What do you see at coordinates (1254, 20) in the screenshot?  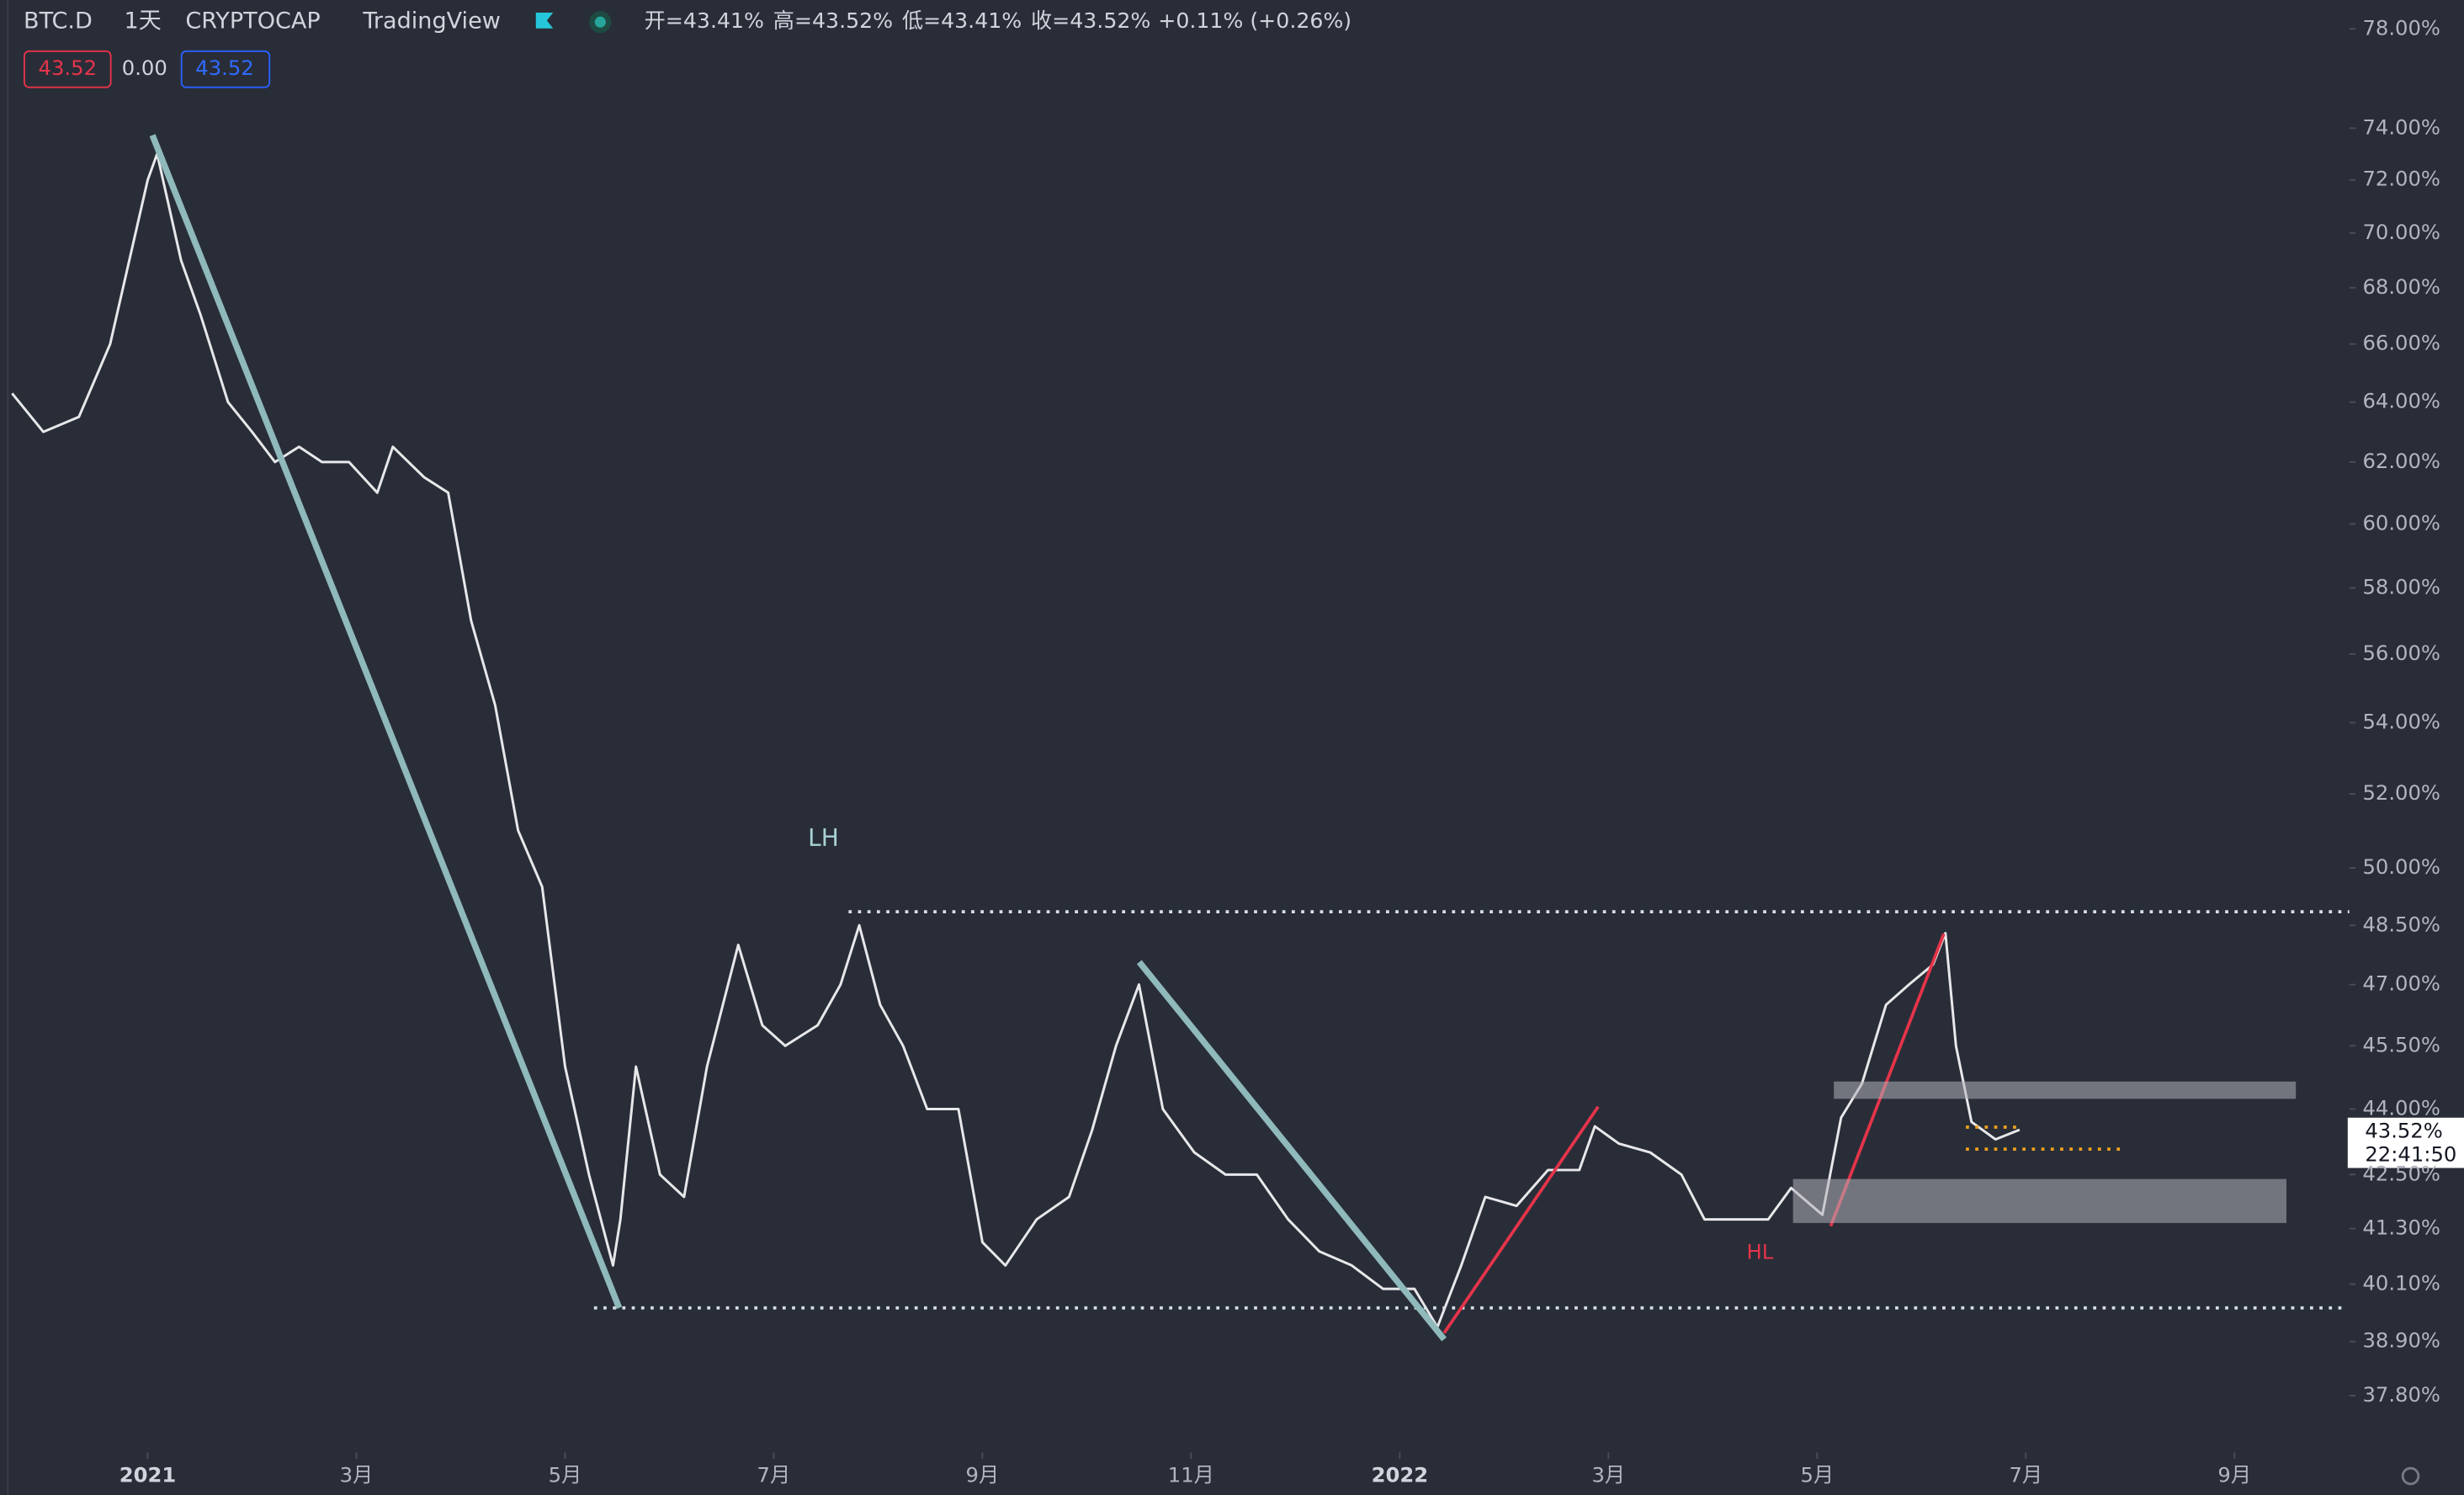 I see `ohlc-change: +0.11% (+0.26%)` at bounding box center [1254, 20].